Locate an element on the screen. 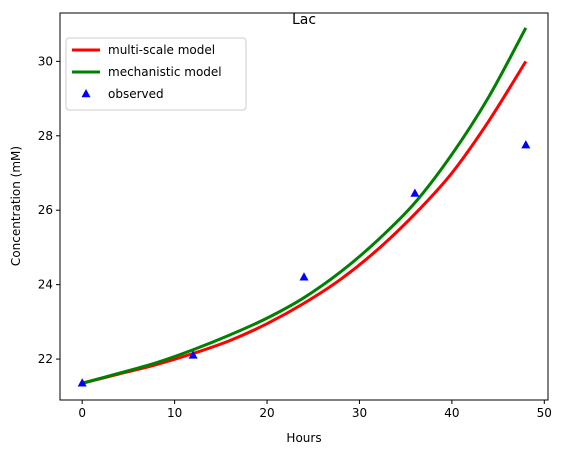 This screenshot has width=567, height=459. legend-box is located at coordinates (156, 74).